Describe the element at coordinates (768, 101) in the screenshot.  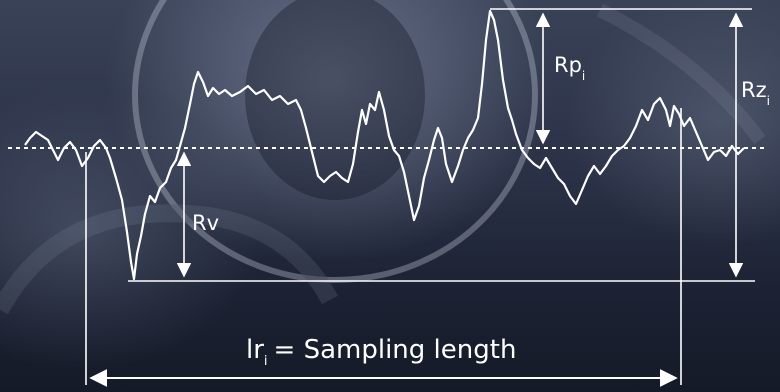
I see `rz-subscript: i` at that location.